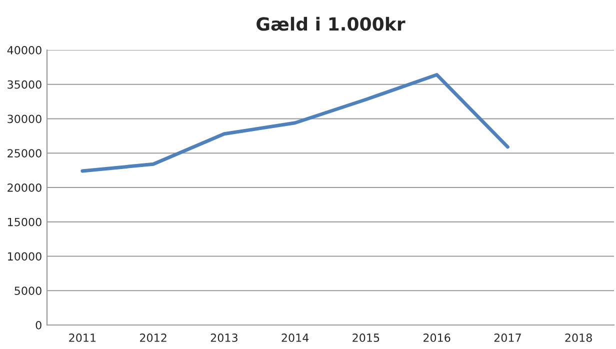 The width and height of the screenshot is (616, 349). What do you see at coordinates (25, 187) in the screenshot?
I see `y-tick-label: 20000` at bounding box center [25, 187].